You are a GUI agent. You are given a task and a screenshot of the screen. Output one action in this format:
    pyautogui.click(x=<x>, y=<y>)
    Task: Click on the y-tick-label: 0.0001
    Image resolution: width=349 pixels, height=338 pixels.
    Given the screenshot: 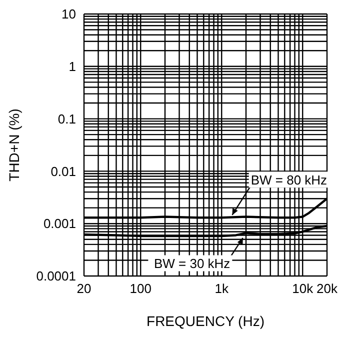 What is the action you would take?
    pyautogui.click(x=56, y=276)
    